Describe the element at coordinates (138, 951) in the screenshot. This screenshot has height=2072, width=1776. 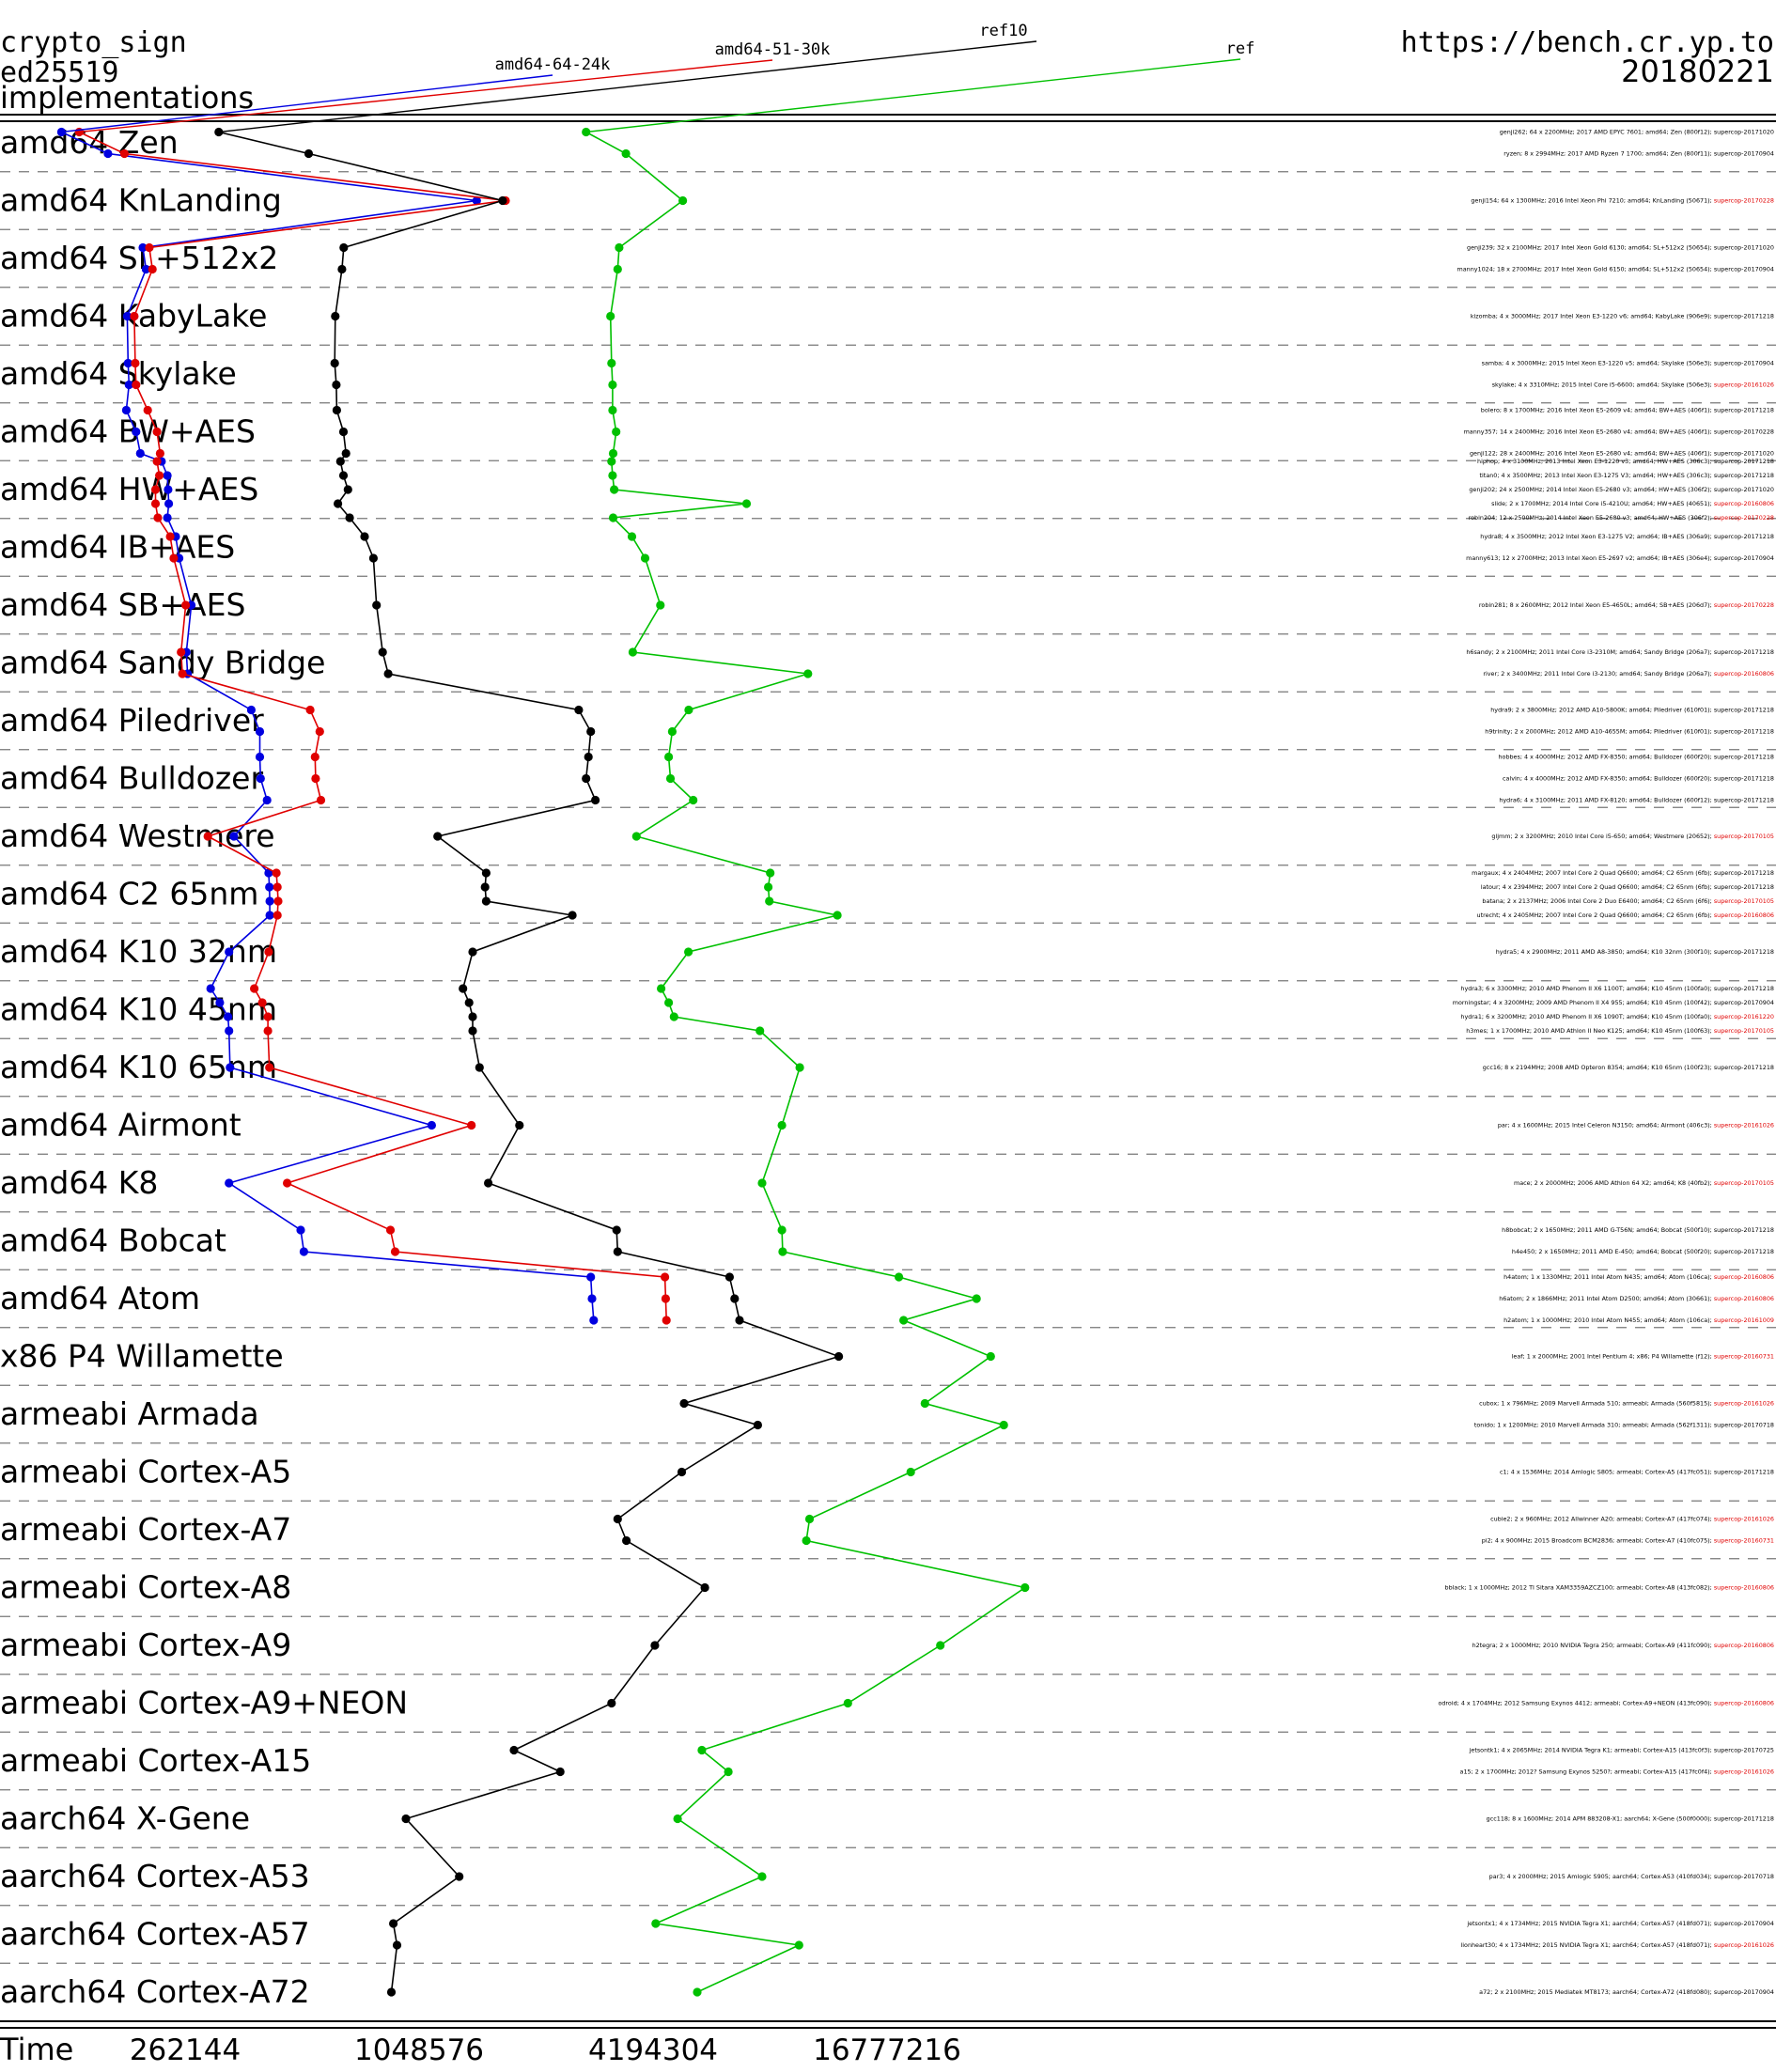
I see `category-label: amd64 K10 32nm` at that location.